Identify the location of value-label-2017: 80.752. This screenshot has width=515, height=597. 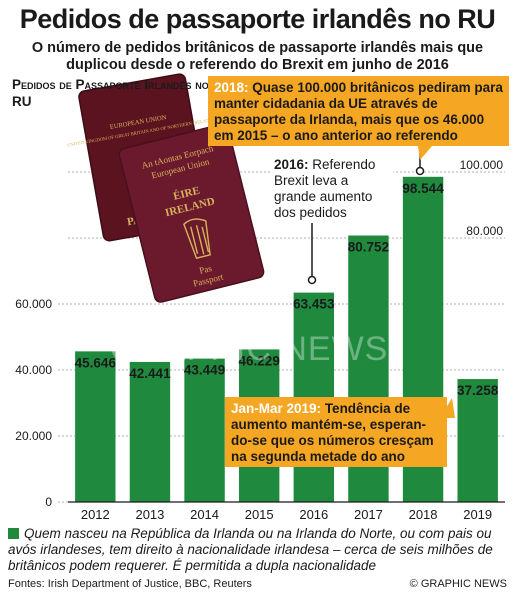
(368, 247).